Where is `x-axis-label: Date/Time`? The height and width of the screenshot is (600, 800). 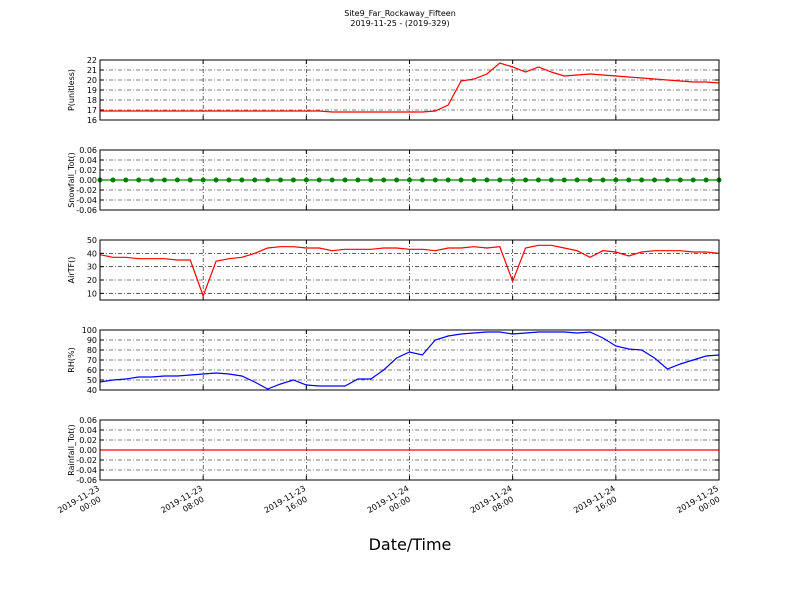 x-axis-label: Date/Time is located at coordinates (410, 544).